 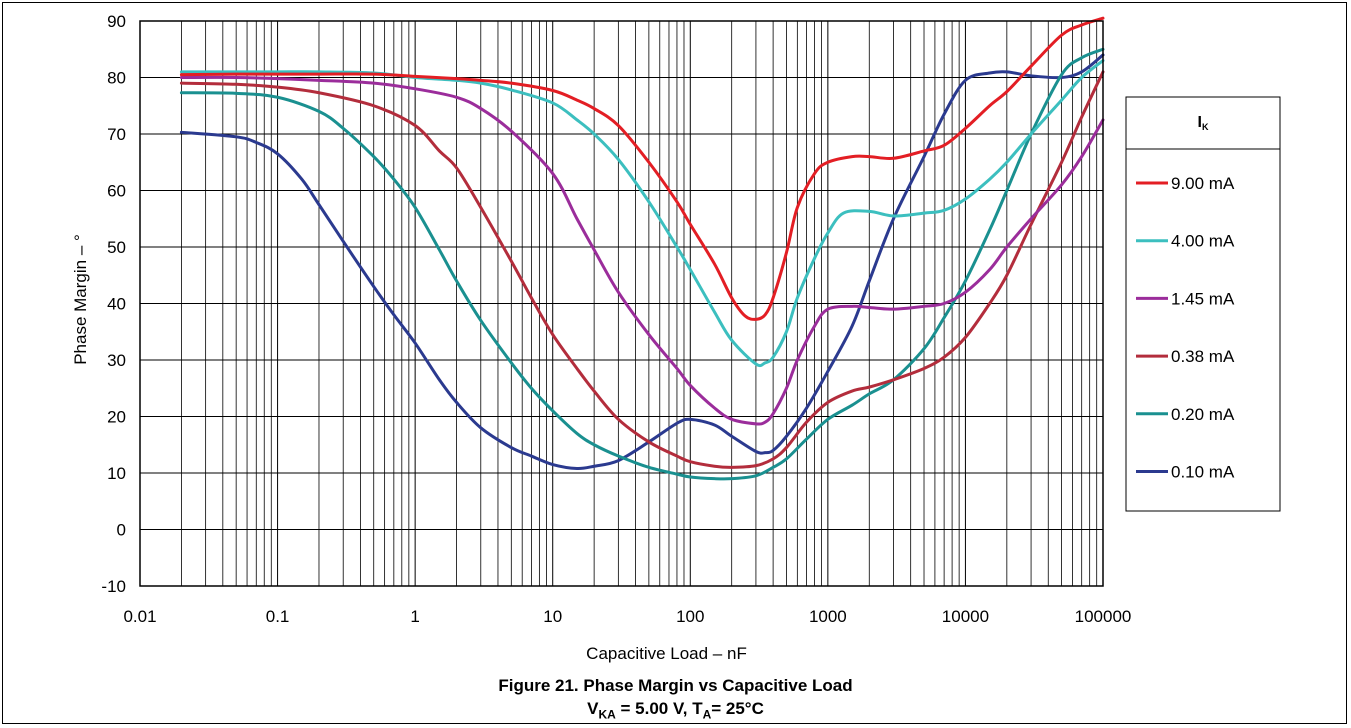 I want to click on subtitle-v-subscript: KA, so click(x=607, y=714).